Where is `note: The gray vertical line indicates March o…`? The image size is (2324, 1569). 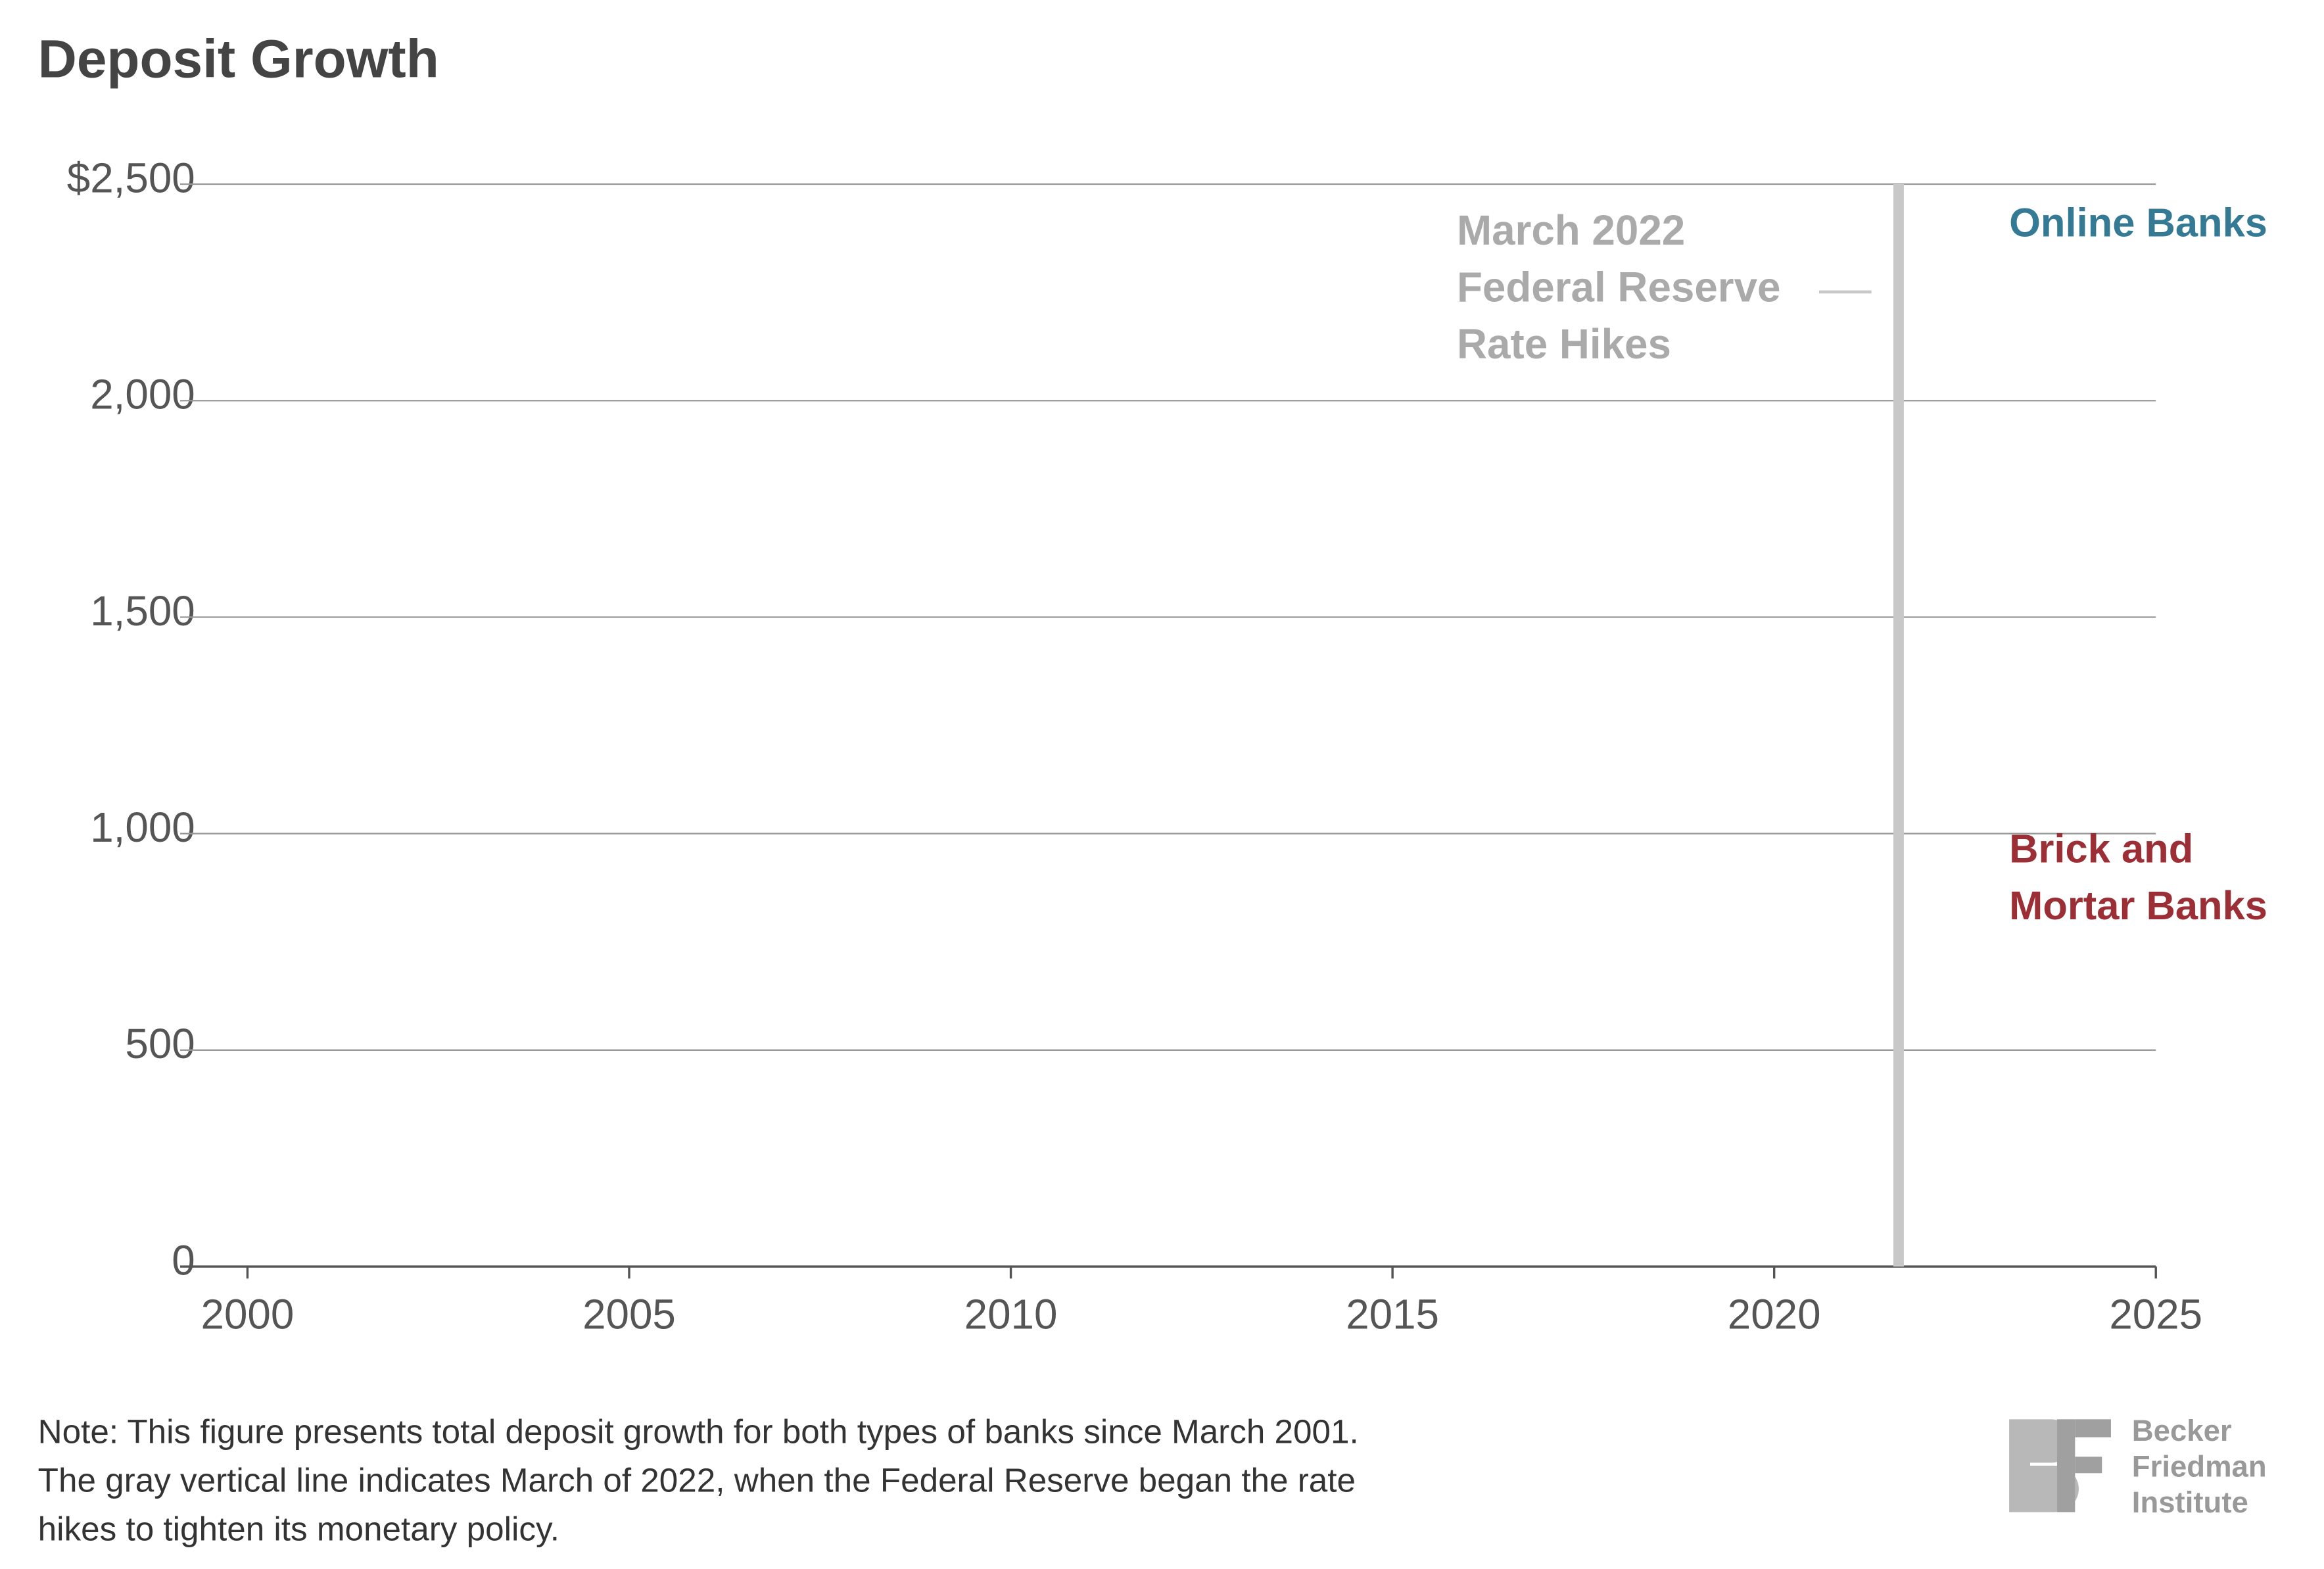 note: The gray vertical line indicates March o… is located at coordinates (697, 1480).